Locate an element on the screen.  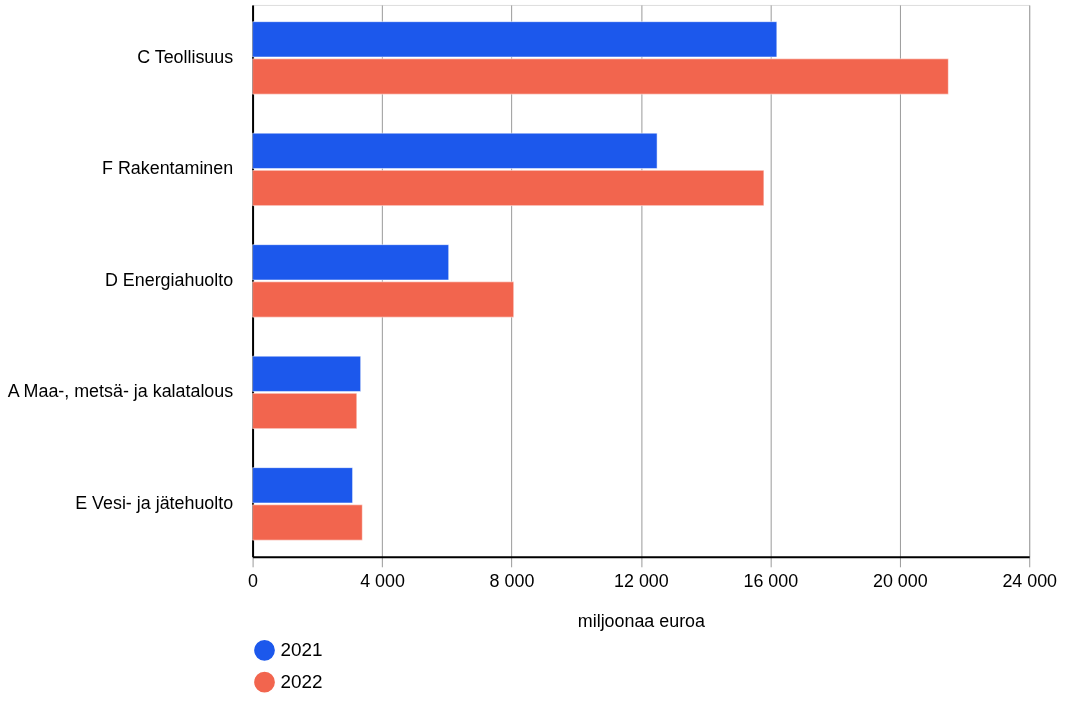
x-tick-label: 24 000 is located at coordinates (1030, 581).